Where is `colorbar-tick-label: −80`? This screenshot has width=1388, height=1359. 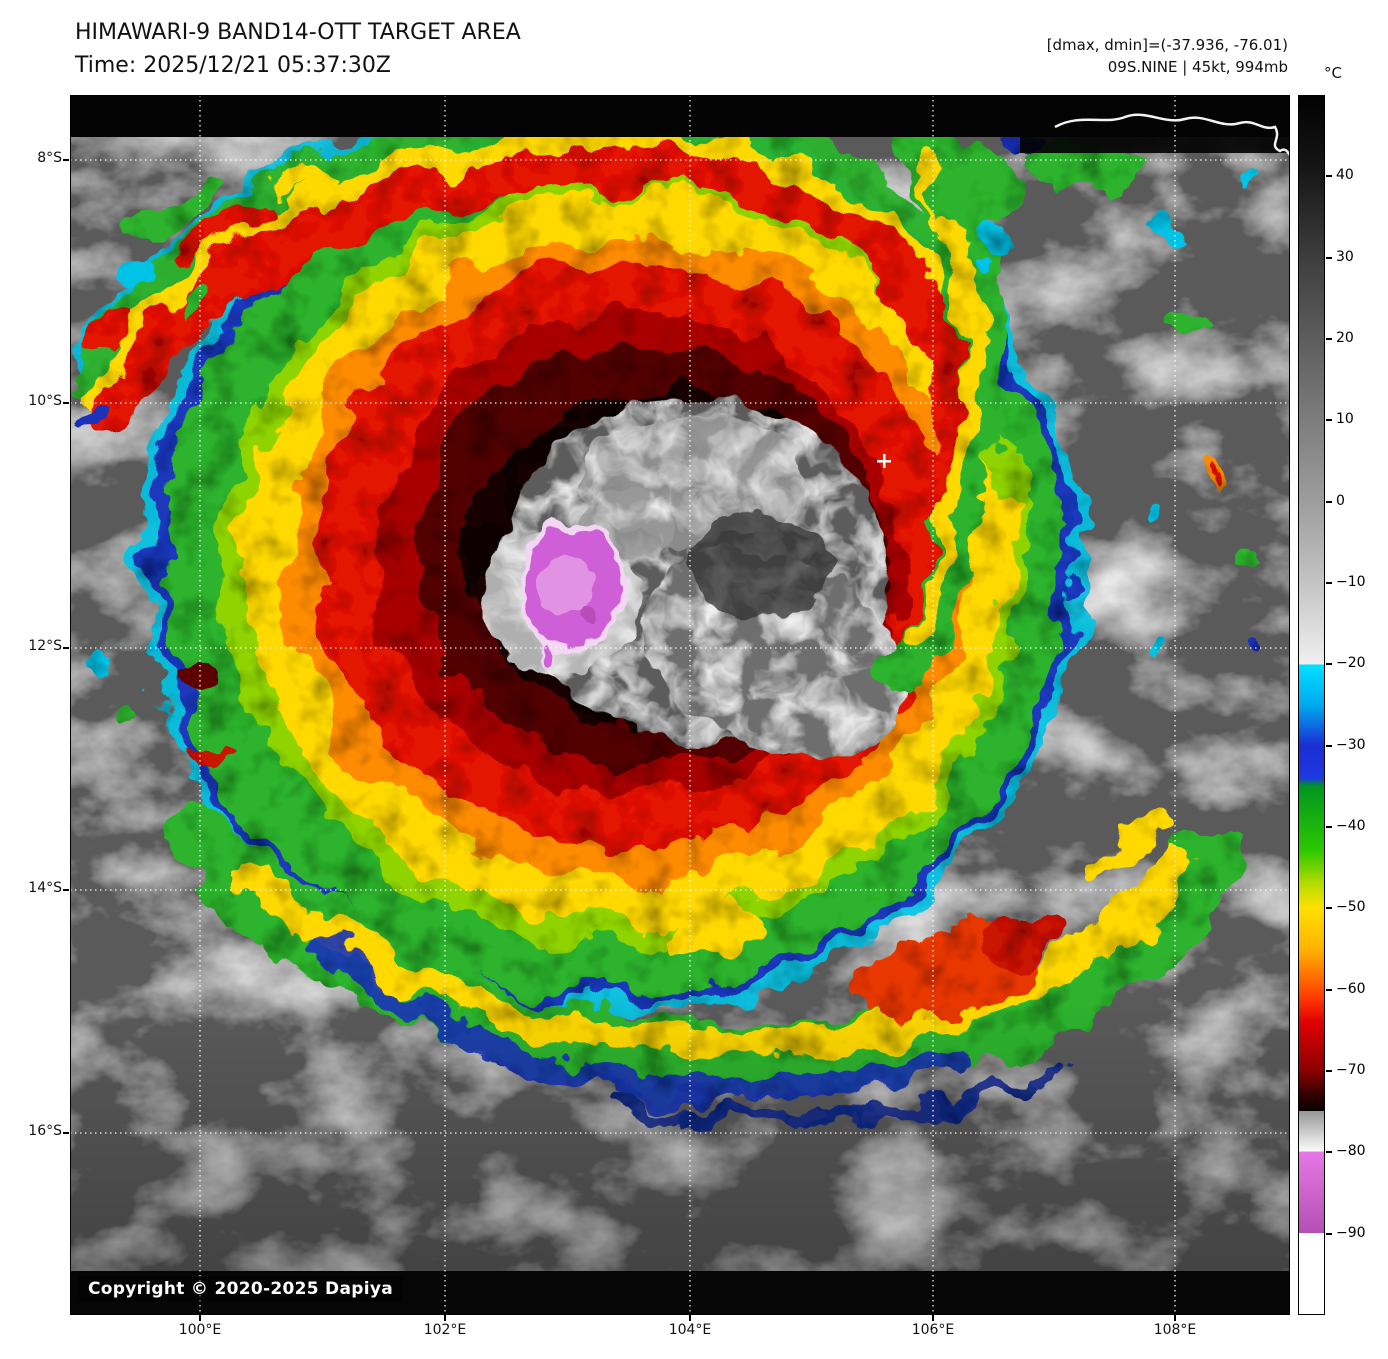
colorbar-tick-label: −80 is located at coordinates (1351, 1151).